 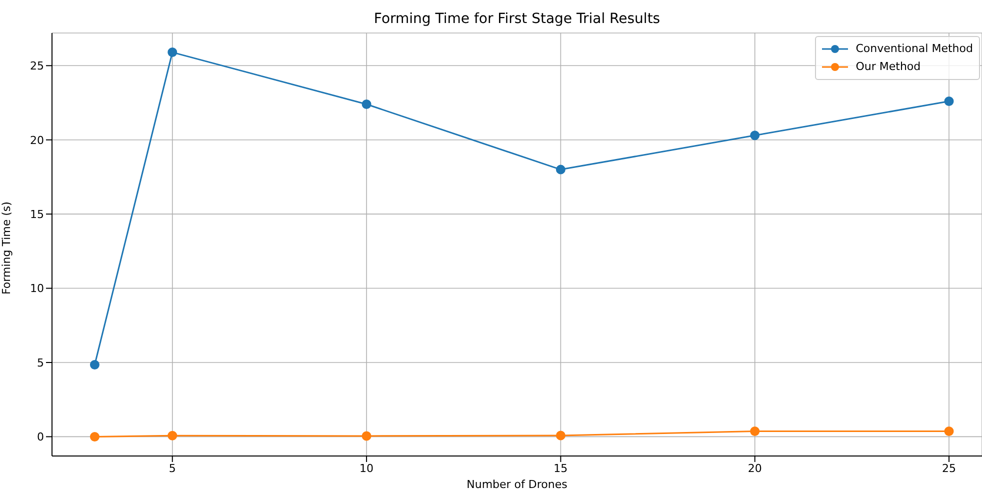 I want to click on x-tick-label: 25, so click(x=949, y=468).